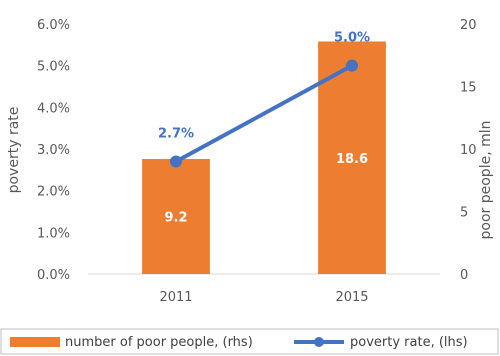  What do you see at coordinates (176, 134) in the screenshot?
I see `line-value-label: 2.7%` at bounding box center [176, 134].